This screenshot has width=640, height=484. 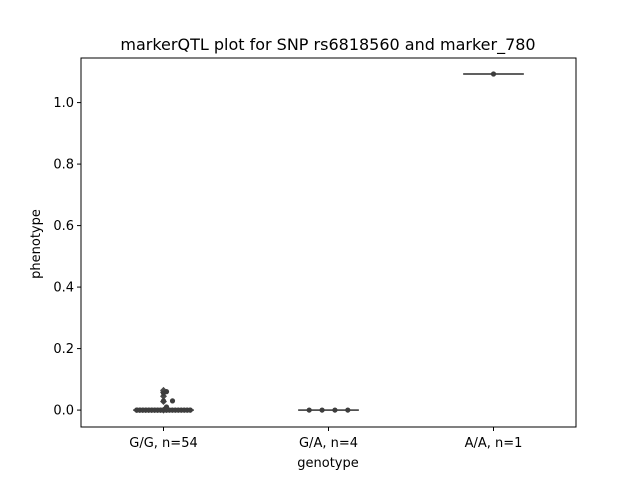 What do you see at coordinates (63, 226) in the screenshot?
I see `y-tick-label: 0.6` at bounding box center [63, 226].